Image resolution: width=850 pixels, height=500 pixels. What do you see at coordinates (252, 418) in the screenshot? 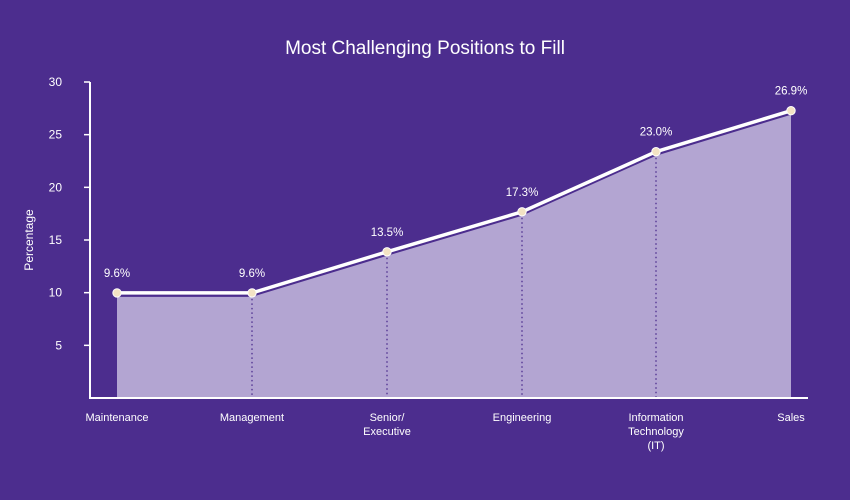
I see `x-tick-label: Management` at bounding box center [252, 418].